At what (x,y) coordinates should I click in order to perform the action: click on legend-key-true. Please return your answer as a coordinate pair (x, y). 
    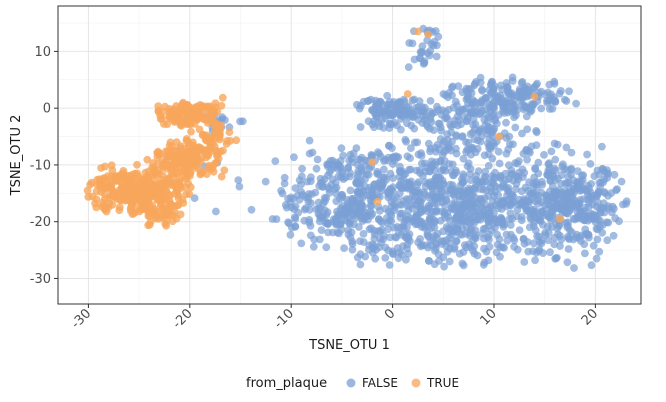
    Looking at the image, I should click on (416, 383).